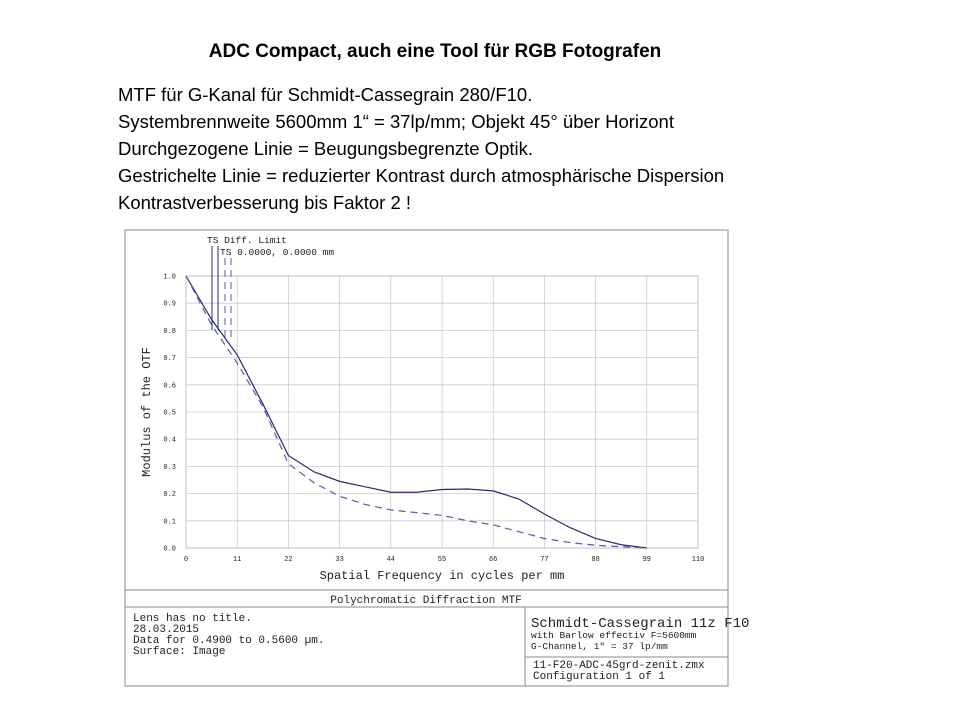 The image size is (960, 720). Describe the element at coordinates (169, 278) in the screenshot. I see `y-tick-label: 1.0` at that location.